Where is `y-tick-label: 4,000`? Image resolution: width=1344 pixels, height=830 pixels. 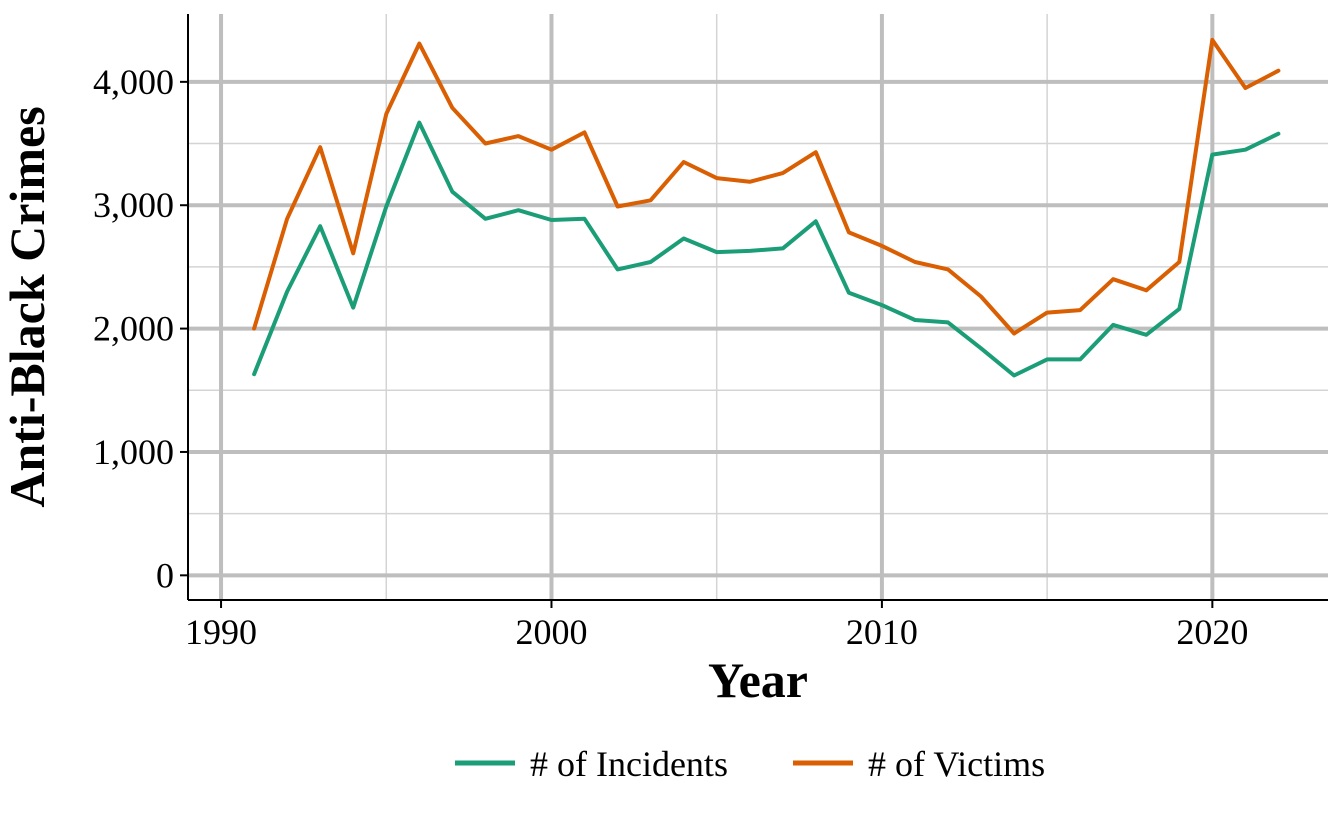 y-tick-label: 4,000 is located at coordinates (133, 82).